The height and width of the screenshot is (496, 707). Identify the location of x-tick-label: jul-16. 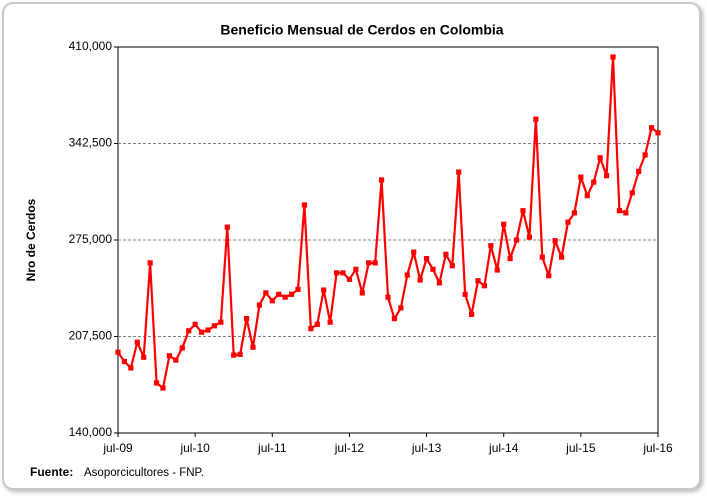
(657, 448).